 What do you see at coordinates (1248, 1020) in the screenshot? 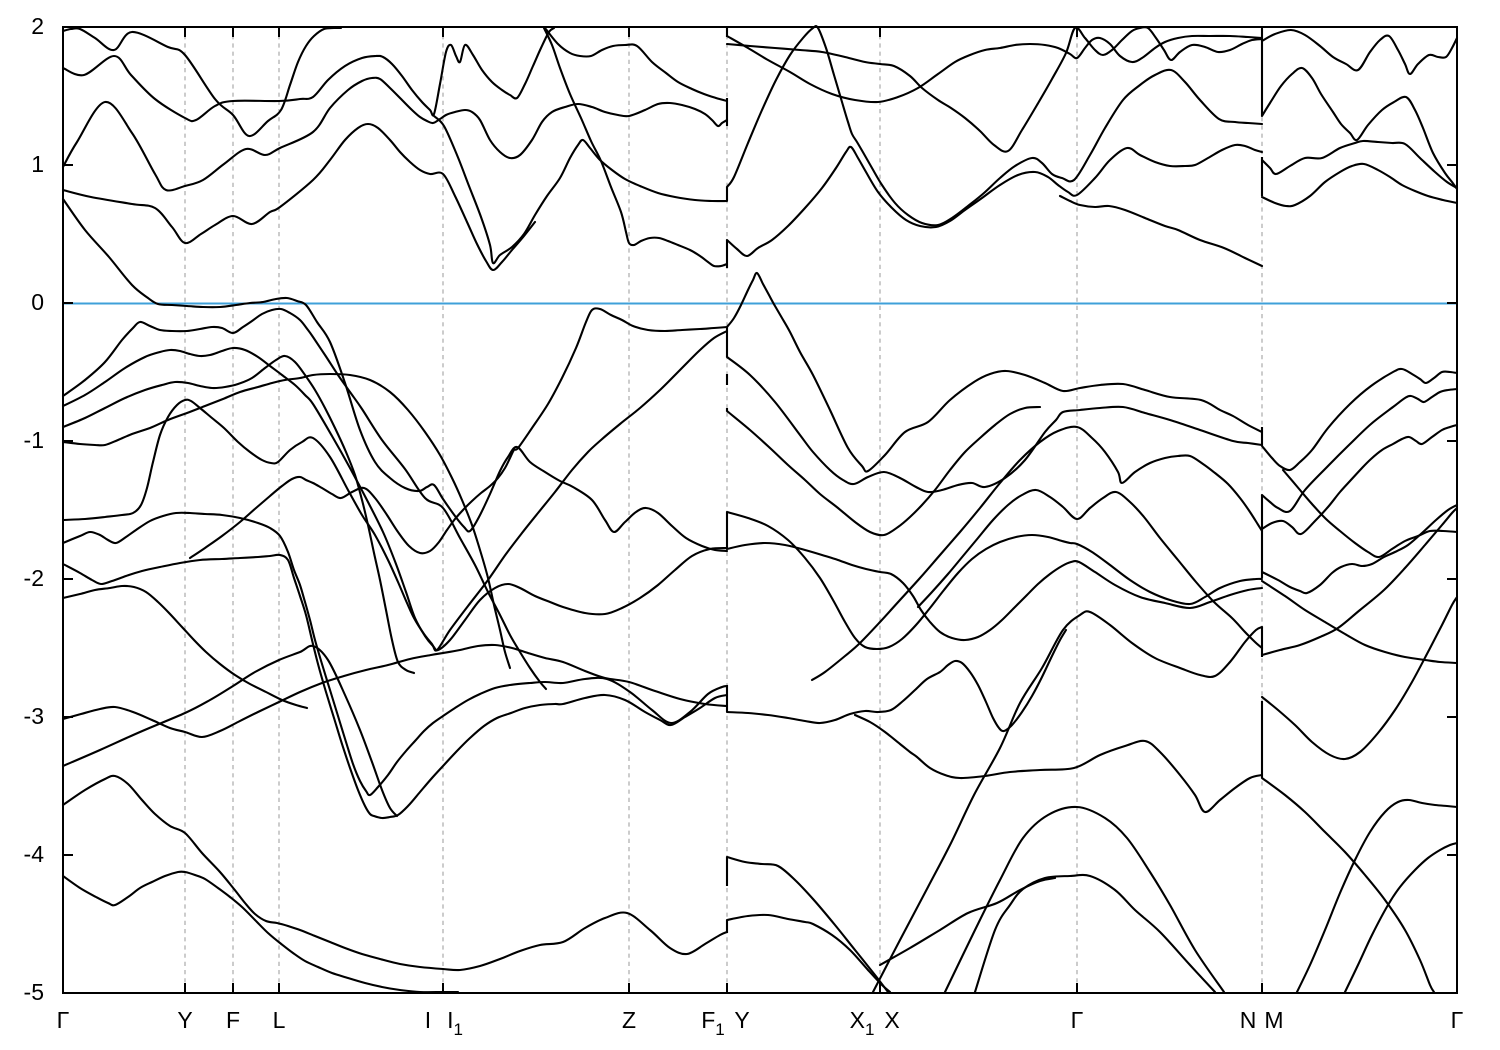
I see `svg-text: N` at bounding box center [1248, 1020].